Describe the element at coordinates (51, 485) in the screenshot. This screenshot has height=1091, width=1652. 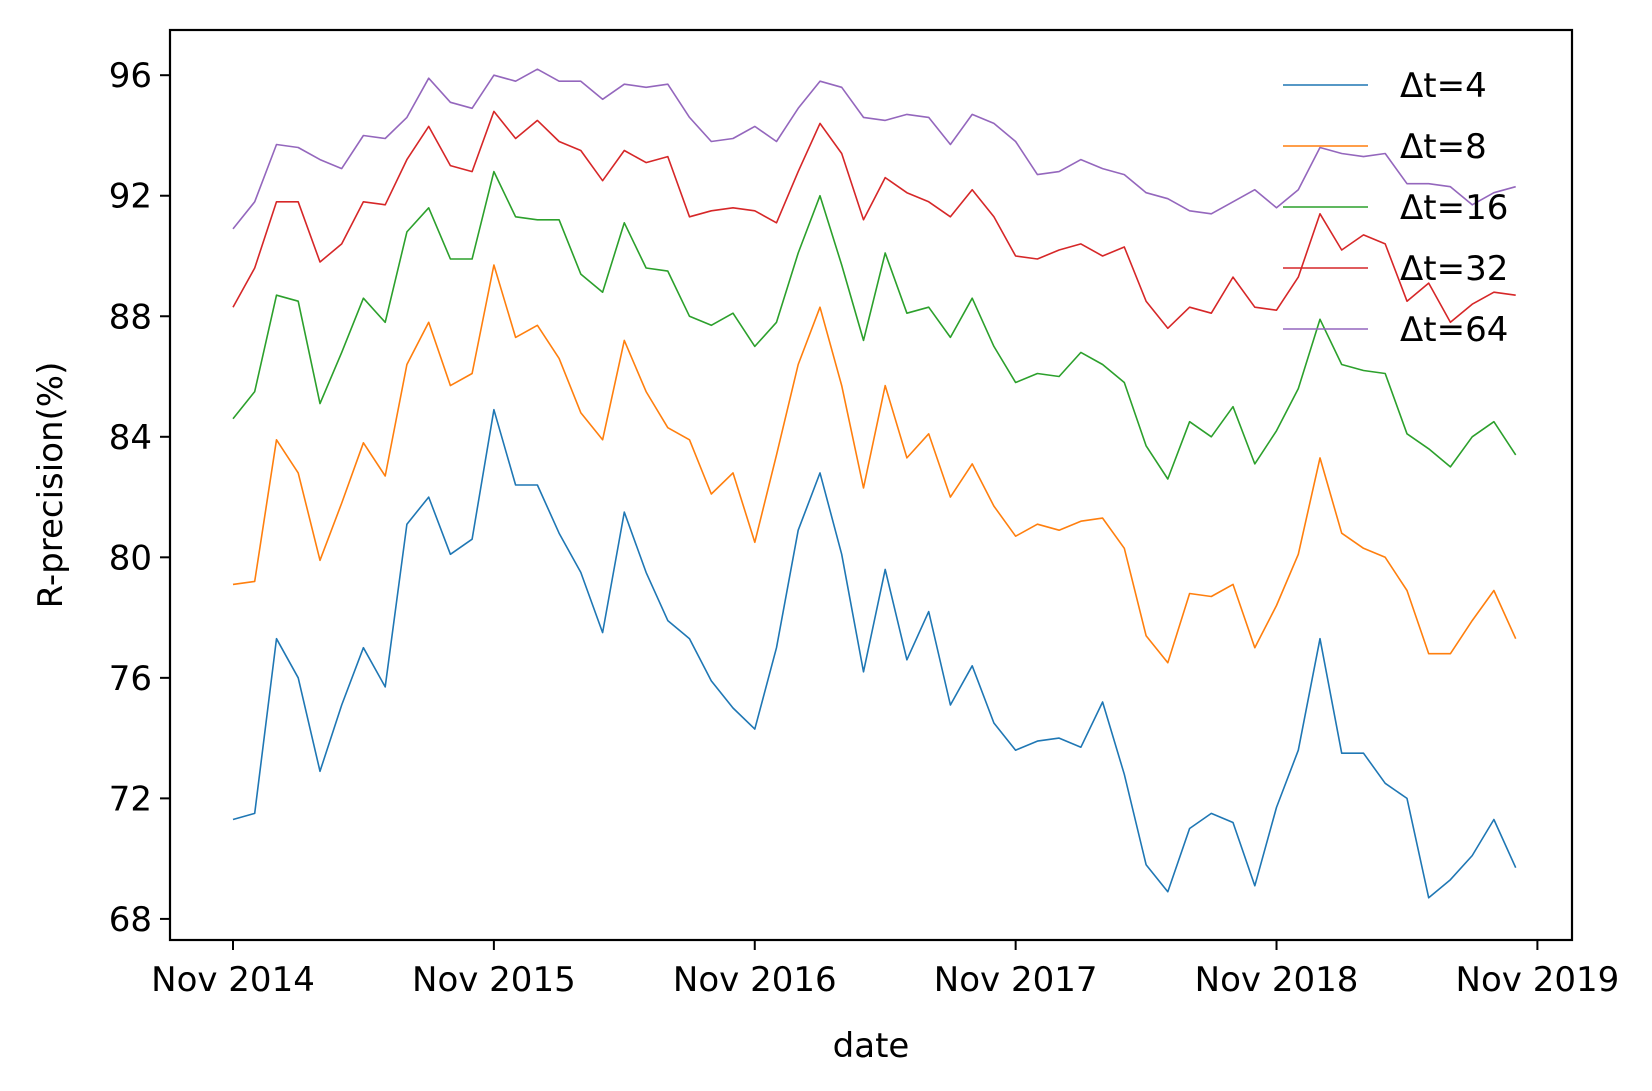
I see `y-axis-label: R-precision(%)` at that location.